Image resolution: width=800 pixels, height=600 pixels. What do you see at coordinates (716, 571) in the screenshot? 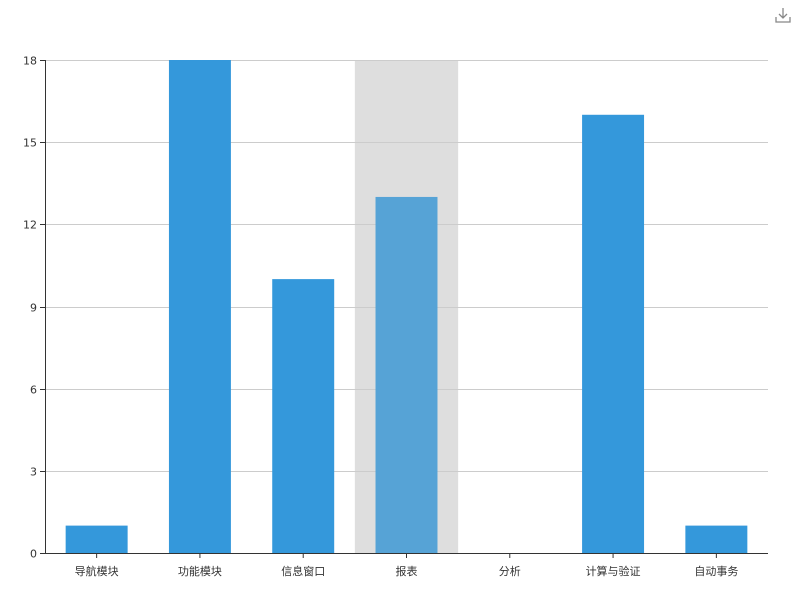
I see `x-tick-label: 自动事务` at bounding box center [716, 571].